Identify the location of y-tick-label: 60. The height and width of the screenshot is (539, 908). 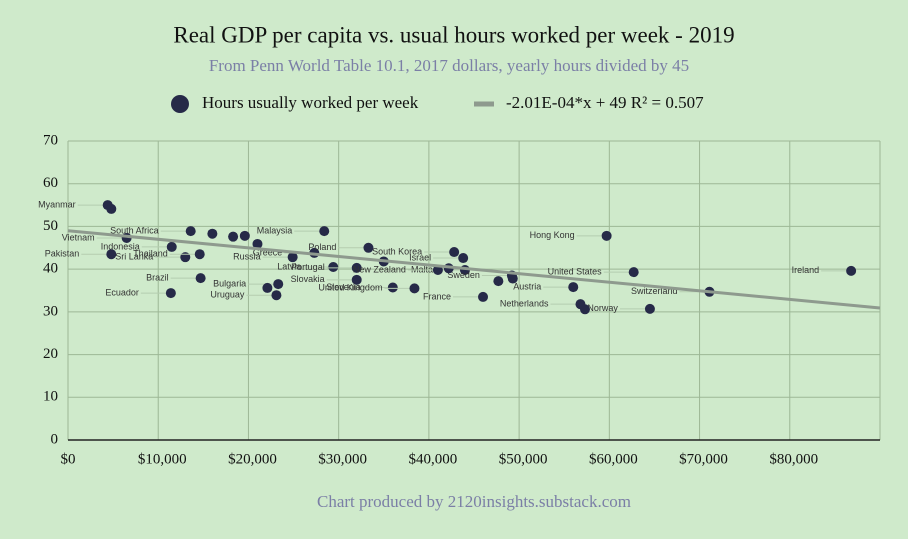
(50, 183).